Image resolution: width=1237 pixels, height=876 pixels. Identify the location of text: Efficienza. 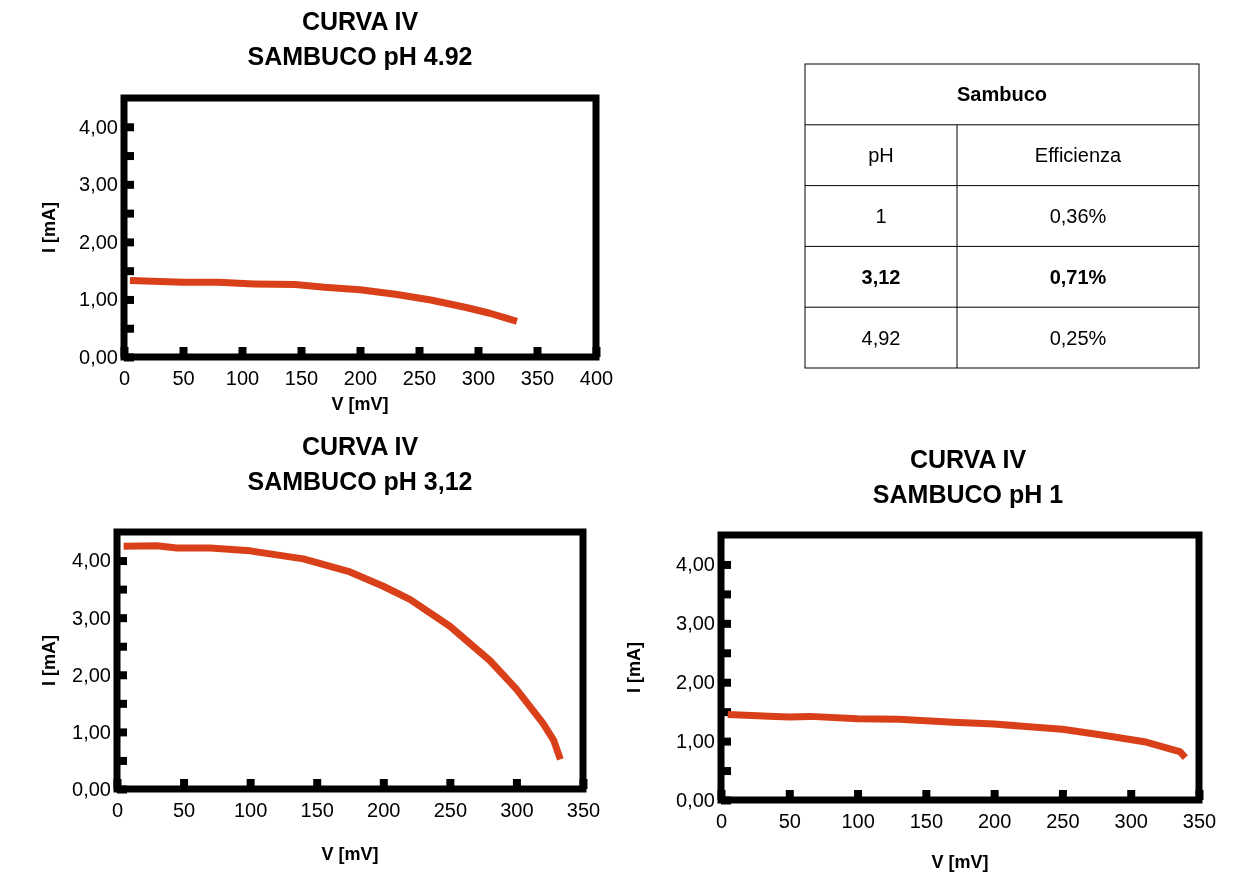
(1078, 155).